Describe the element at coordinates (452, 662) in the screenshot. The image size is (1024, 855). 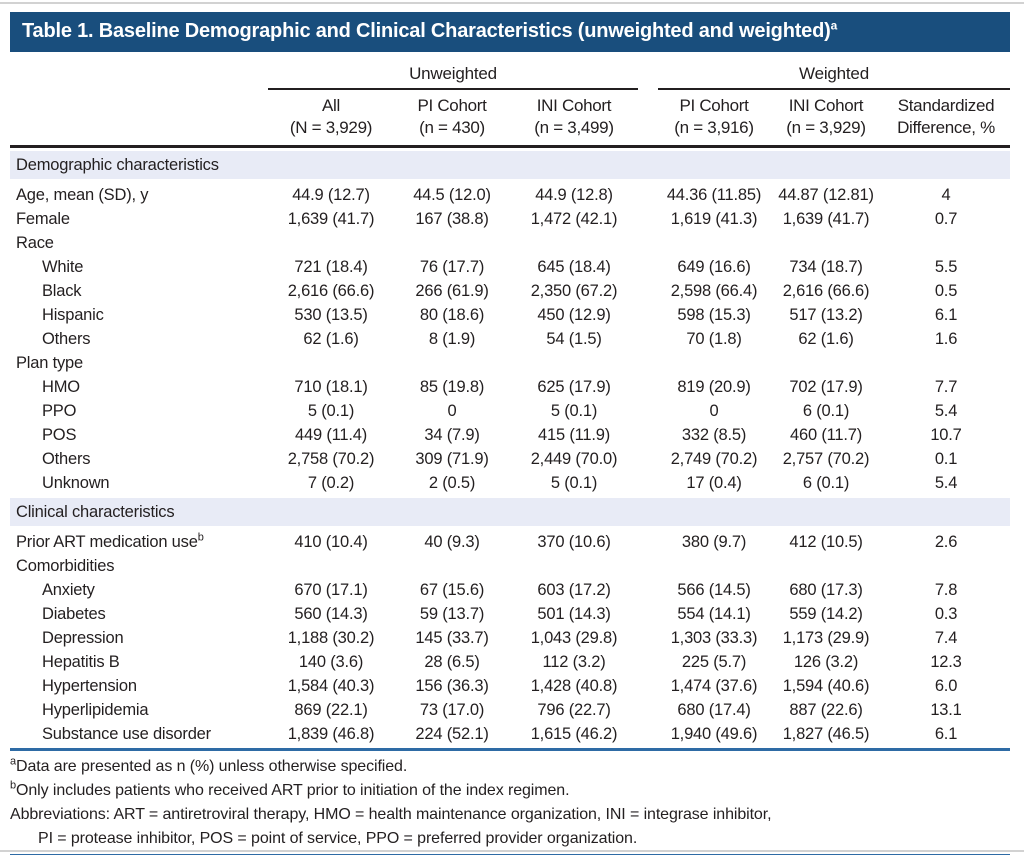
I see `cell-value: 28 (6.5)` at that location.